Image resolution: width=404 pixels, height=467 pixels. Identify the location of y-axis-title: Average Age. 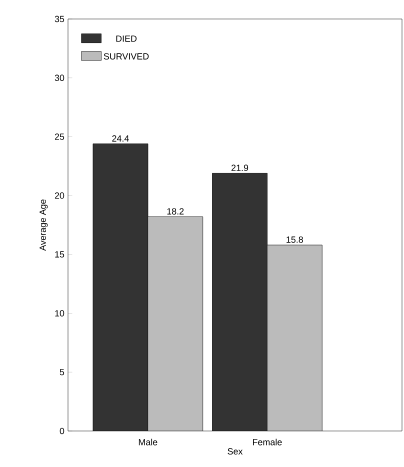
(44, 225).